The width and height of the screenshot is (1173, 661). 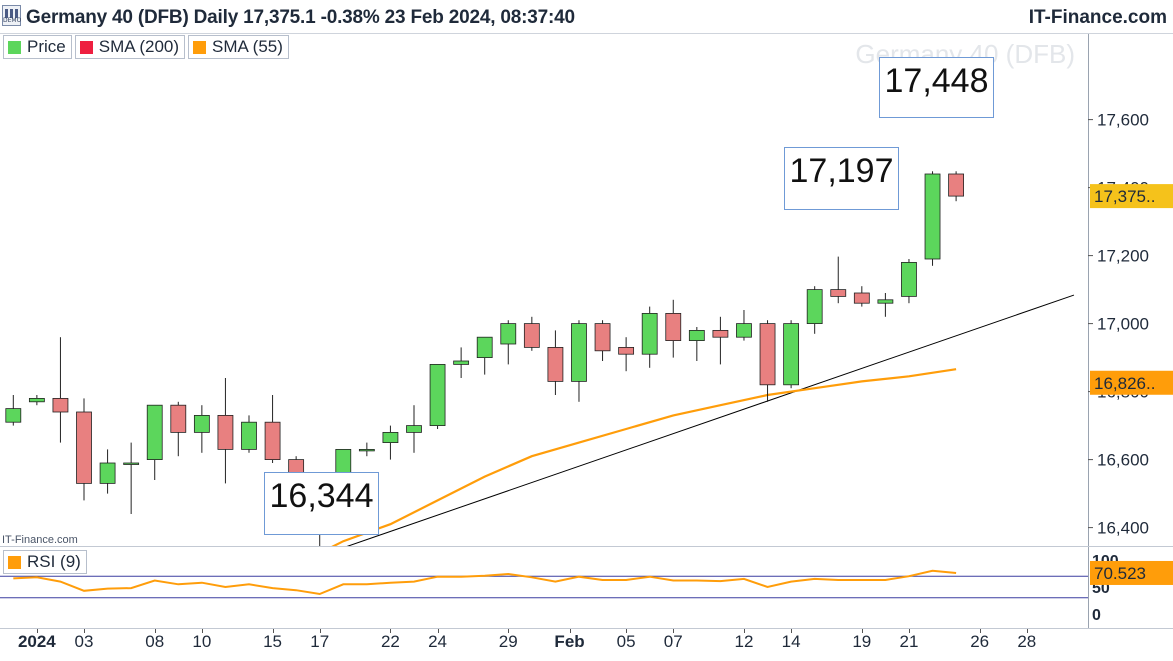 What do you see at coordinates (1097, 17) in the screenshot?
I see `brand-name: IT-Finance.com` at bounding box center [1097, 17].